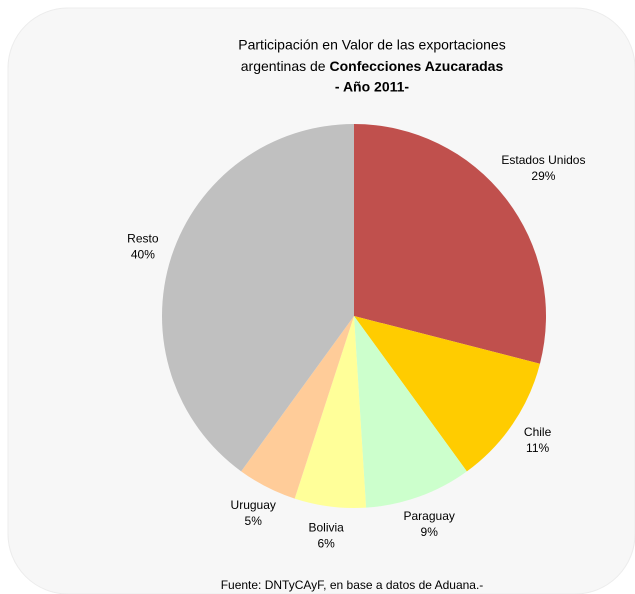 This screenshot has height=594, width=635. Describe the element at coordinates (543, 176) in the screenshot. I see `slice-value-label: 29%` at that location.